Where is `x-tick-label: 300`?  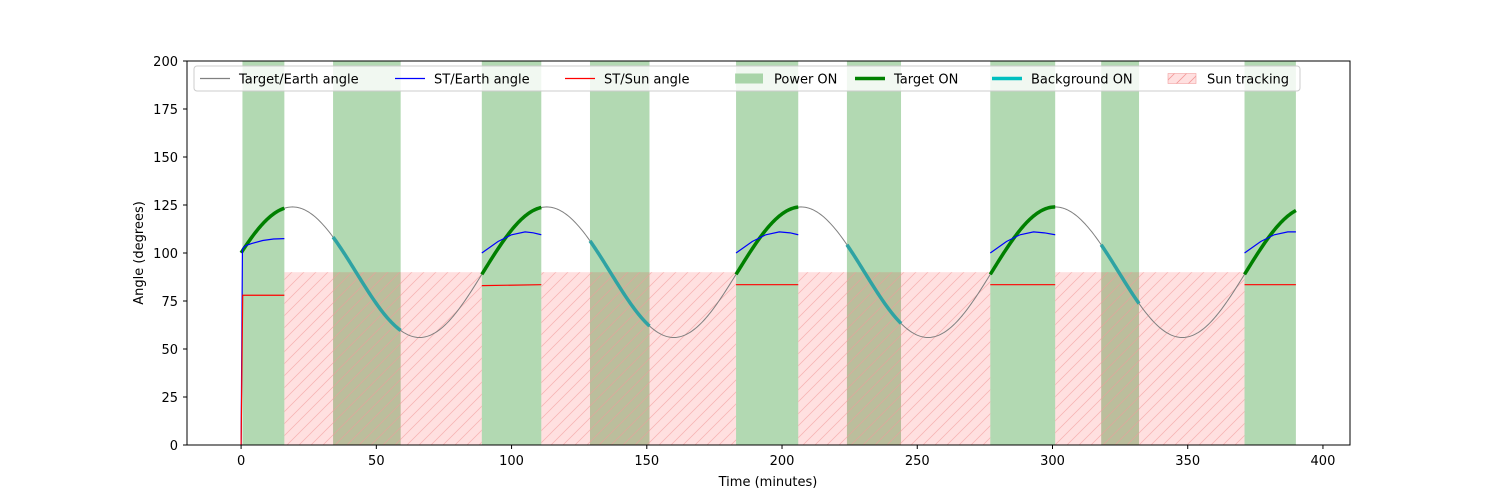
x-tick-label: 300 is located at coordinates (1052, 461).